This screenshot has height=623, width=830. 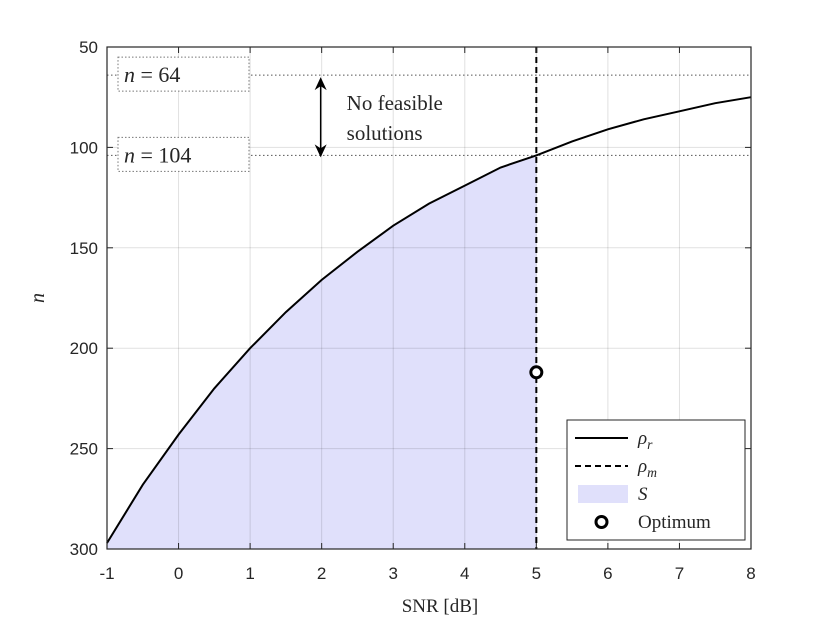 I want to click on legend-swatch-marker, so click(x=601, y=522).